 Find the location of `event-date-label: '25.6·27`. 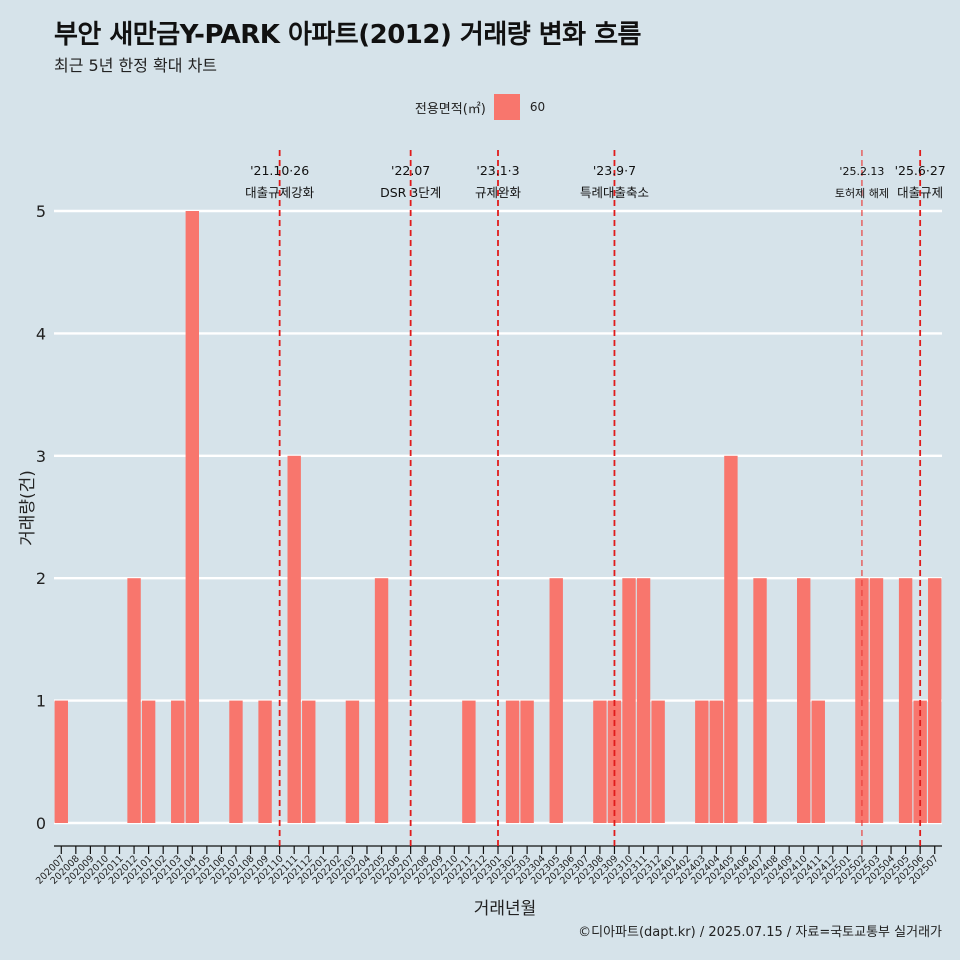

event-date-label: '25.6·27 is located at coordinates (920, 170).